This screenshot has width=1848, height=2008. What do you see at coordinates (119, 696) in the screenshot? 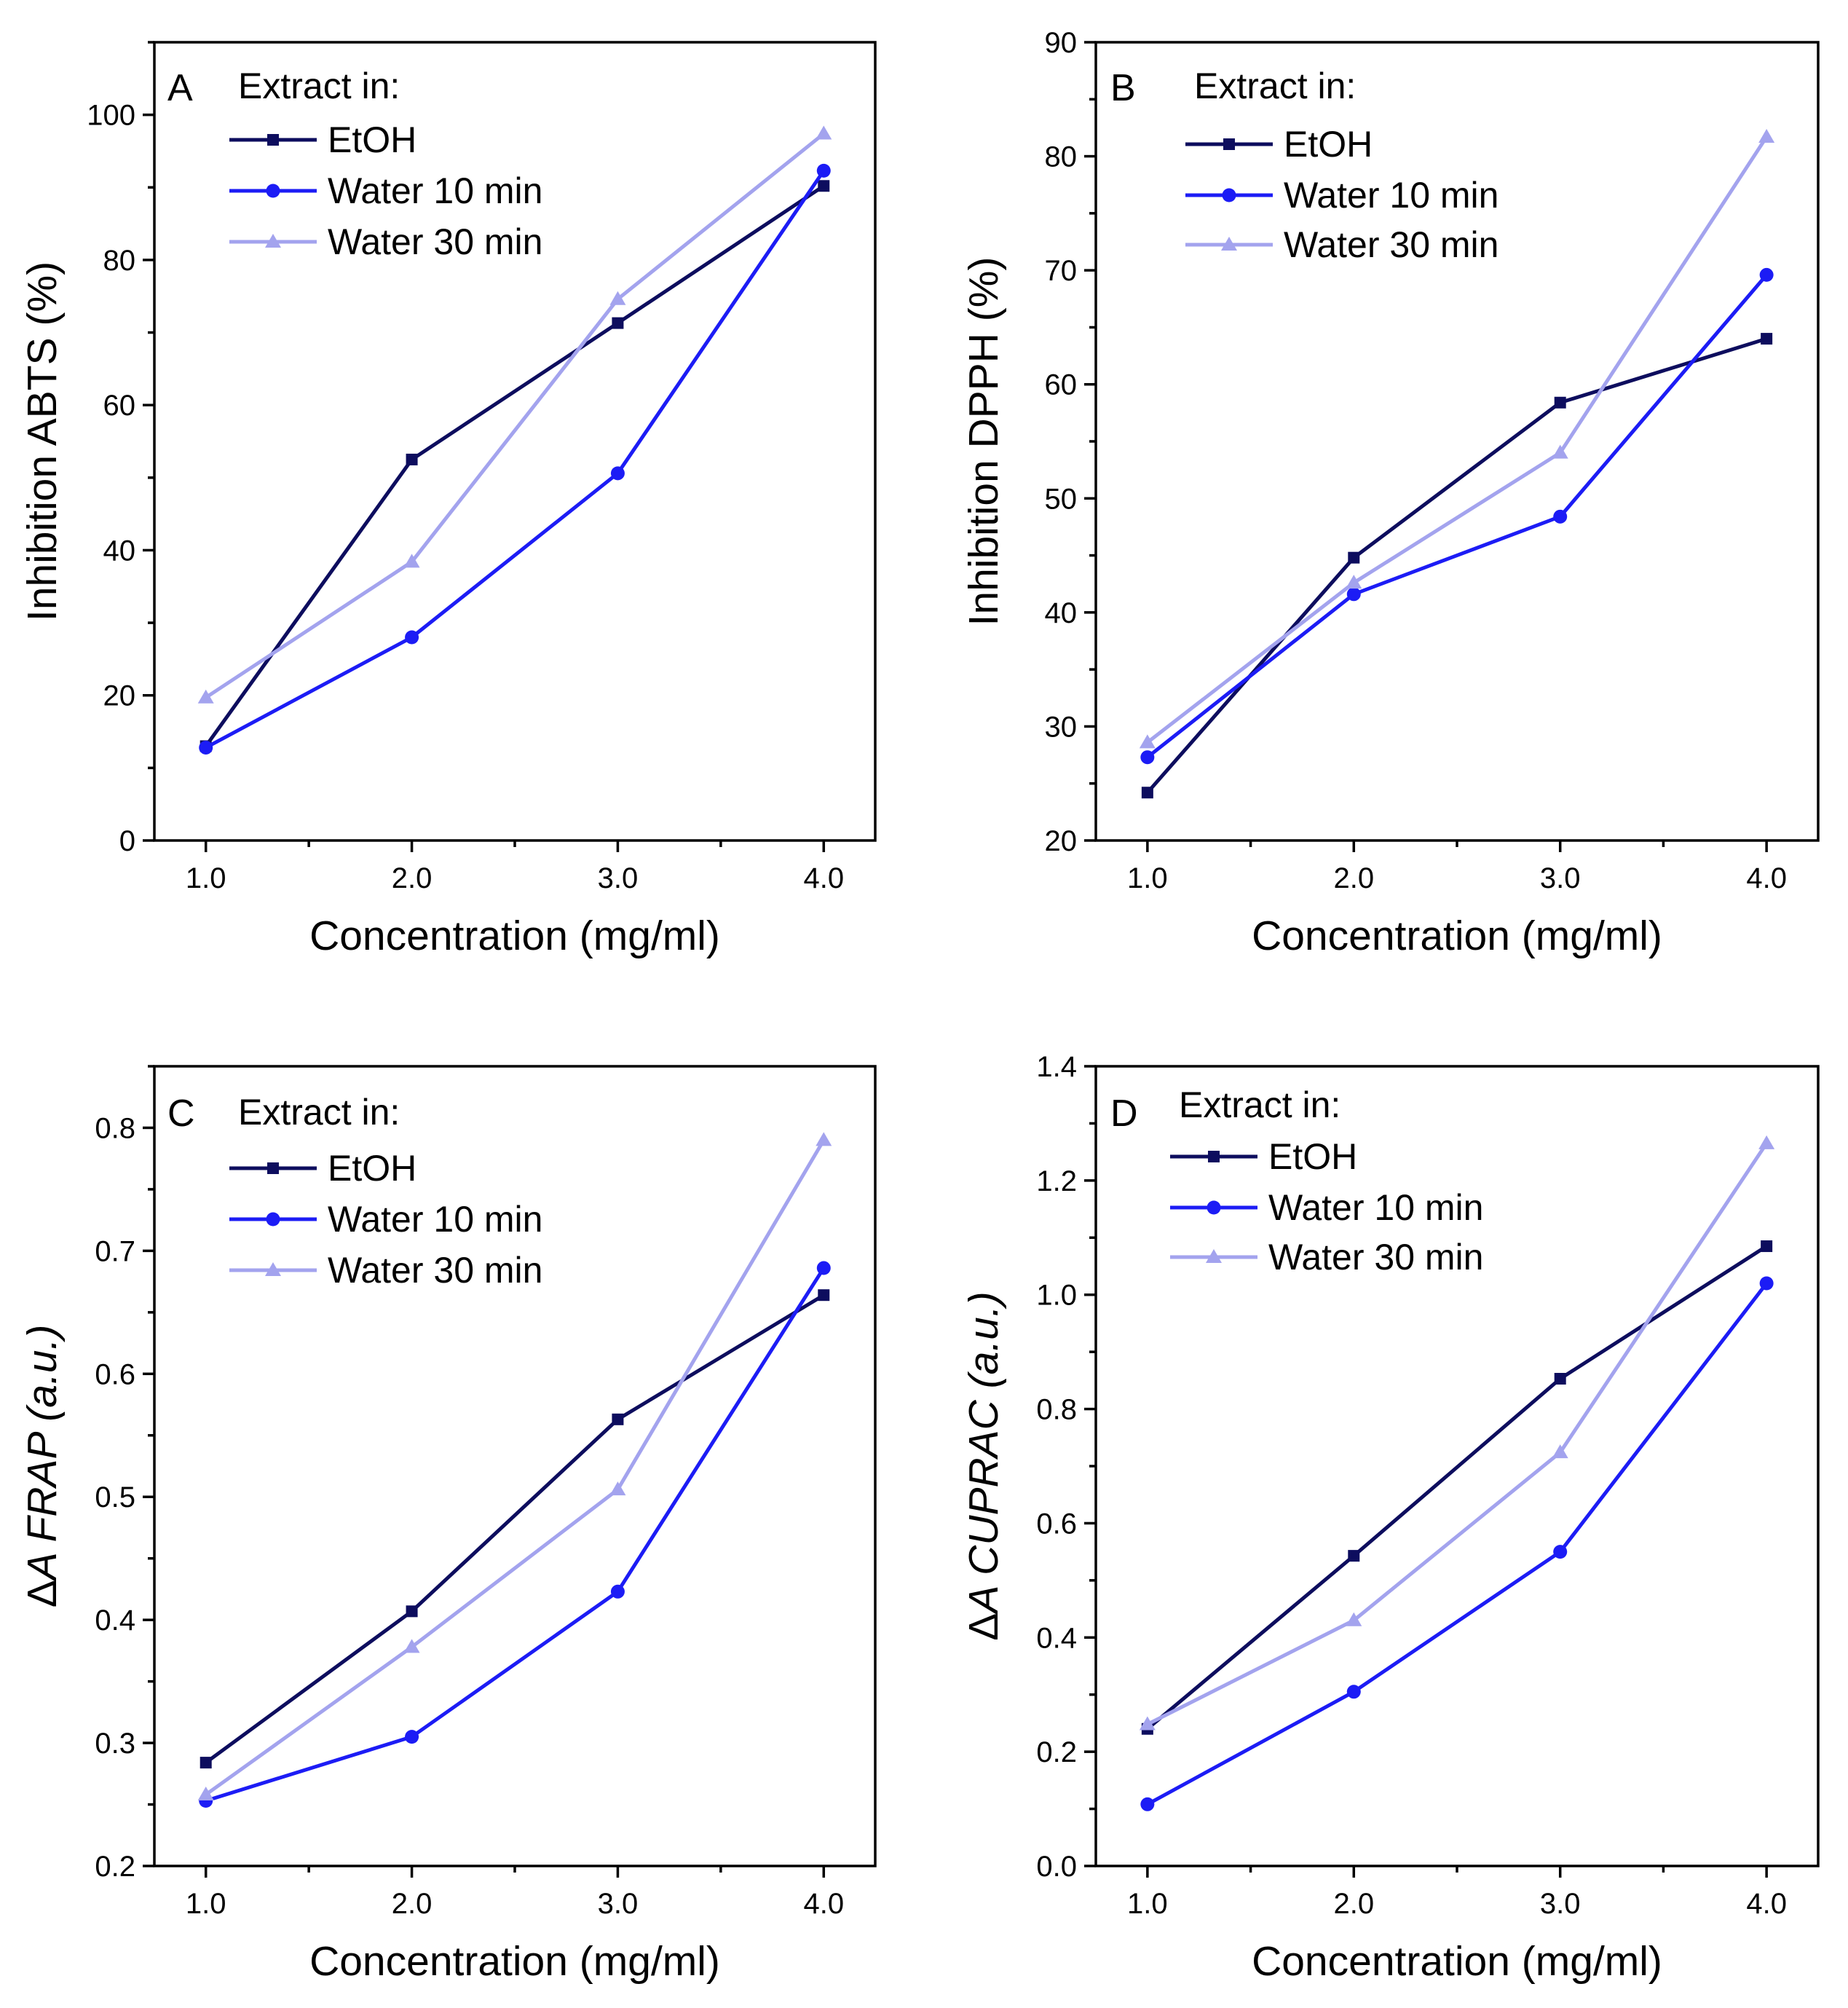
I see `y-tick-label: 20` at bounding box center [119, 696].